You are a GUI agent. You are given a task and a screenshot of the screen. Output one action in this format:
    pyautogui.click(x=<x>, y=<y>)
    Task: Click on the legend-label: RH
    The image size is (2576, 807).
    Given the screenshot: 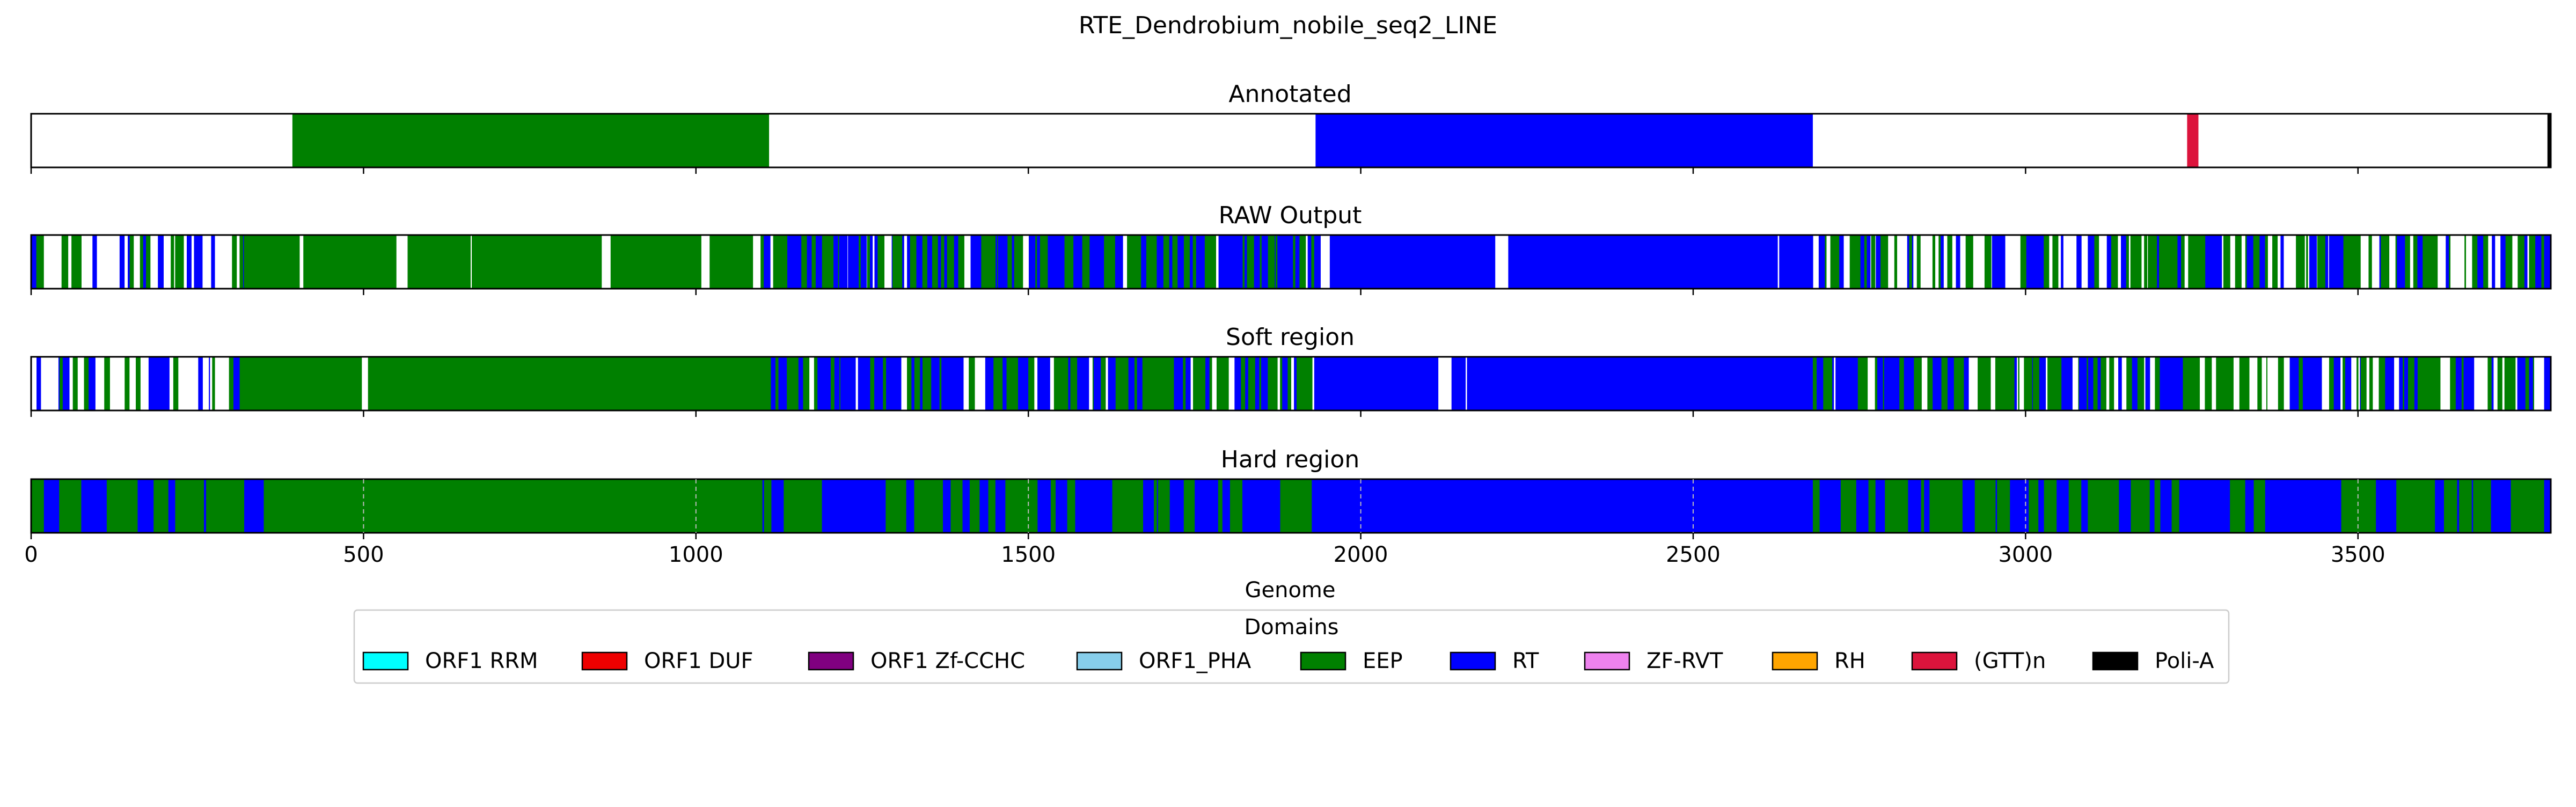 What is the action you would take?
    pyautogui.click(x=1849, y=661)
    